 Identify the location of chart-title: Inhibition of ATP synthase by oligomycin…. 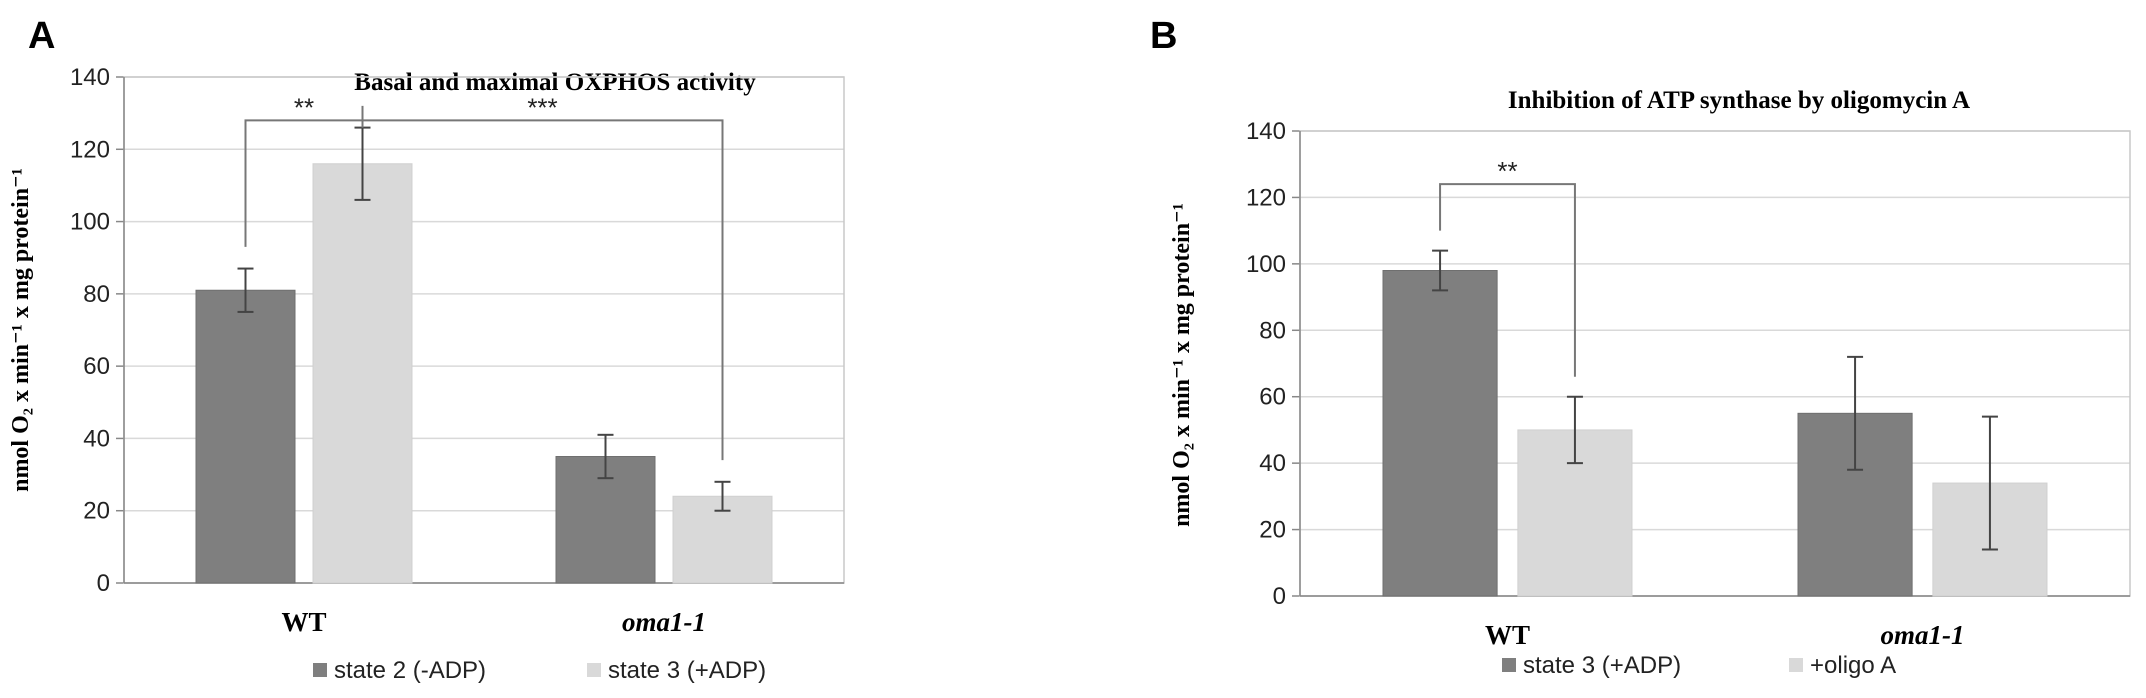
(1739, 100).